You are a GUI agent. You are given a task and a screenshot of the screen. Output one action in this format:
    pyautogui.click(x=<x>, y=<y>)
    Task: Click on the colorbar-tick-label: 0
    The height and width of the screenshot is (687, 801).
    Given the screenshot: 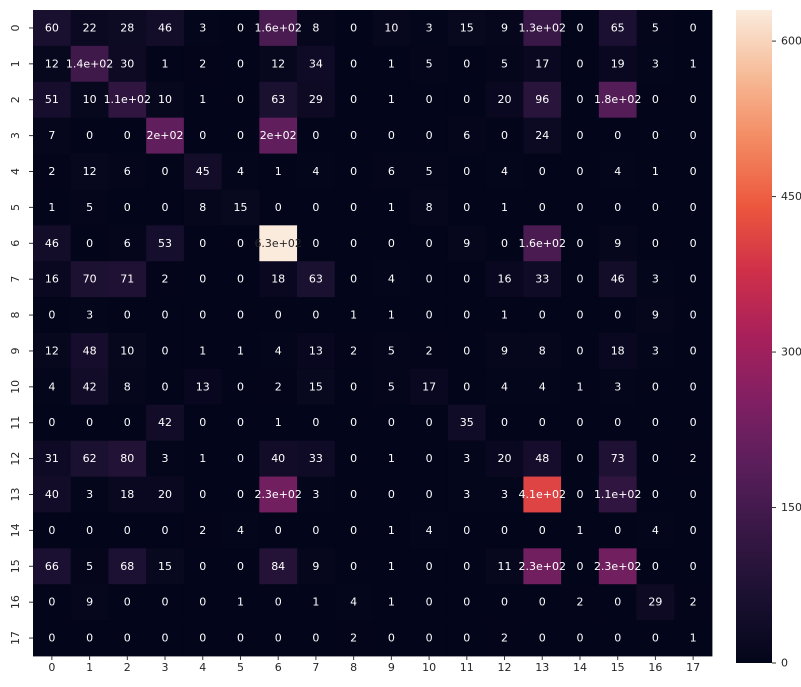 What is the action you would take?
    pyautogui.click(x=784, y=663)
    